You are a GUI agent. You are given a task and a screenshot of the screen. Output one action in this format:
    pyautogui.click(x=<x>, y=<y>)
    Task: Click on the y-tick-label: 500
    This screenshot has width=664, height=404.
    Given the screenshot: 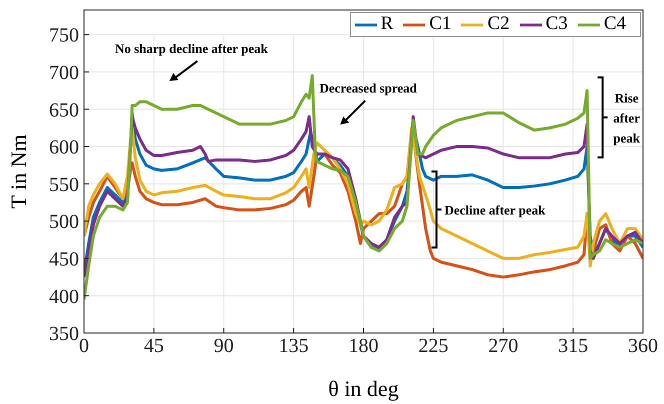 What is the action you would take?
    pyautogui.click(x=64, y=222)
    